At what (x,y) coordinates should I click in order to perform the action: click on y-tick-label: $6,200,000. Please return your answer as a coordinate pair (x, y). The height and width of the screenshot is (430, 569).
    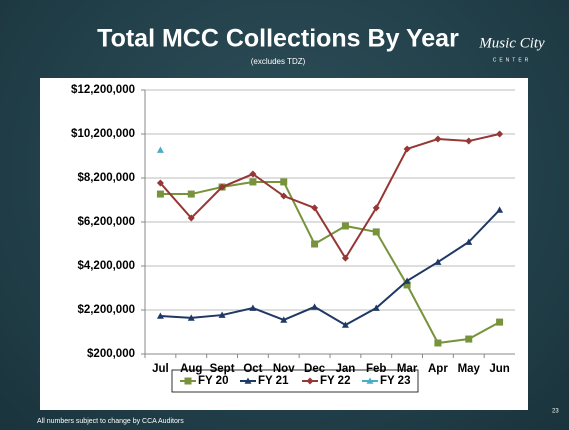
    Looking at the image, I should click on (106, 222).